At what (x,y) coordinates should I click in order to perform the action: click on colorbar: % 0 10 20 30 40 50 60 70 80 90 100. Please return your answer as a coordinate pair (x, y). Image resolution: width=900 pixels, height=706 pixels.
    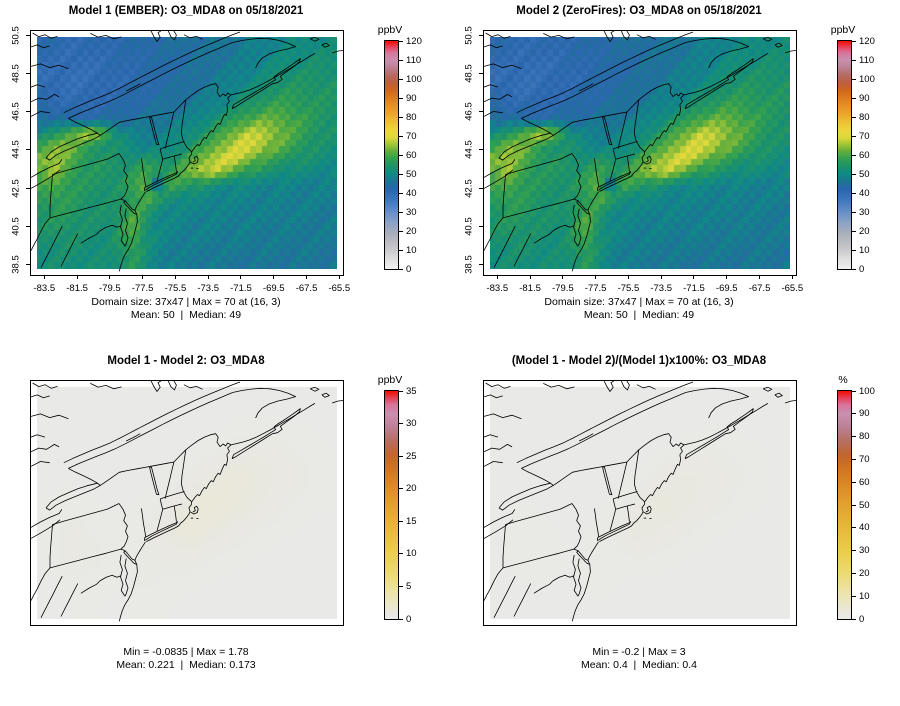
    Looking at the image, I should click on (856, 499).